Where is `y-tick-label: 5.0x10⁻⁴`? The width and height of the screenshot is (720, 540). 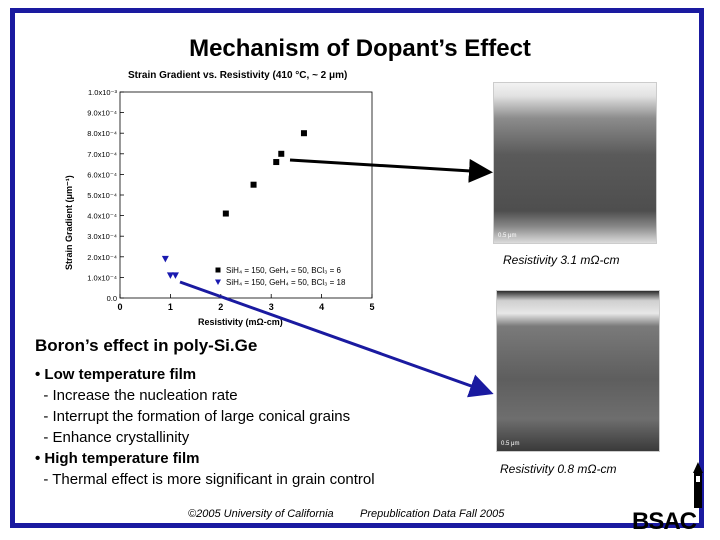 y-tick-label: 5.0x10⁻⁴ is located at coordinates (102, 195).